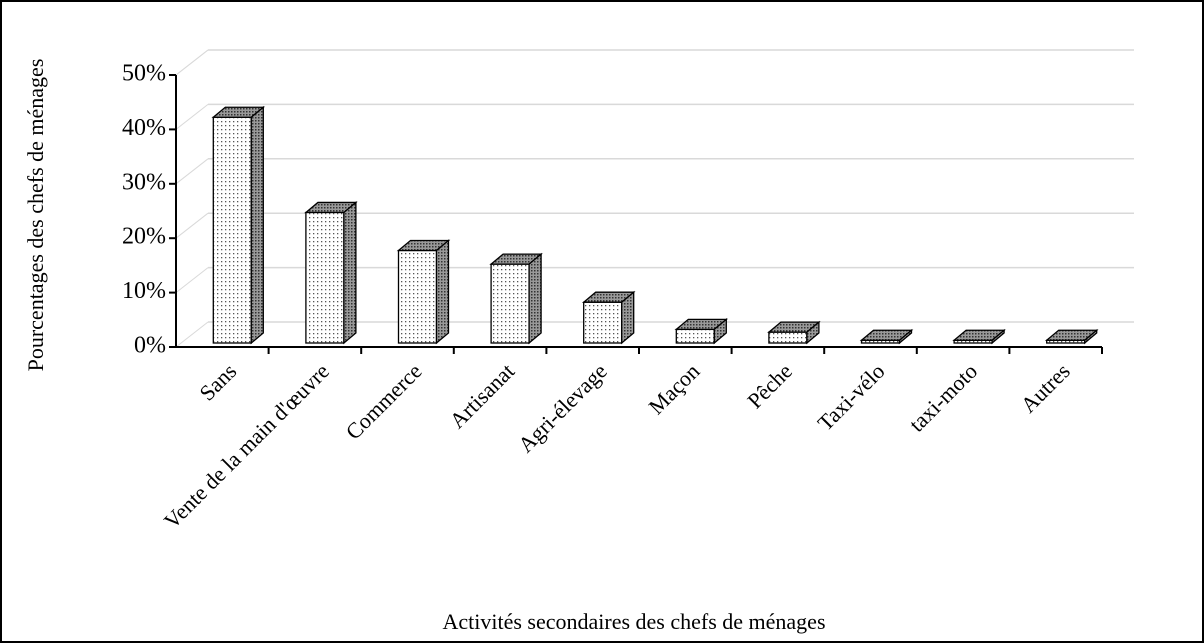 This screenshot has height=643, width=1204. What do you see at coordinates (144, 182) in the screenshot?
I see `y-tick-label: 30%` at bounding box center [144, 182].